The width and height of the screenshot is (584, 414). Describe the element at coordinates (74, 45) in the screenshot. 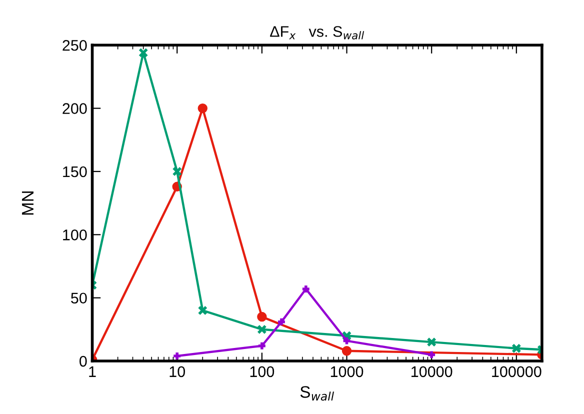

I see `y-tick-label: 250` at that location.